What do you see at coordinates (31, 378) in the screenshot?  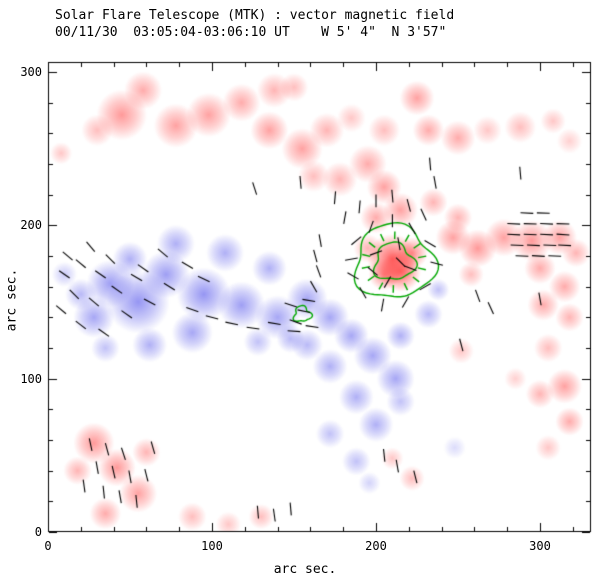 I see `y-tick-label: 100` at bounding box center [31, 378].